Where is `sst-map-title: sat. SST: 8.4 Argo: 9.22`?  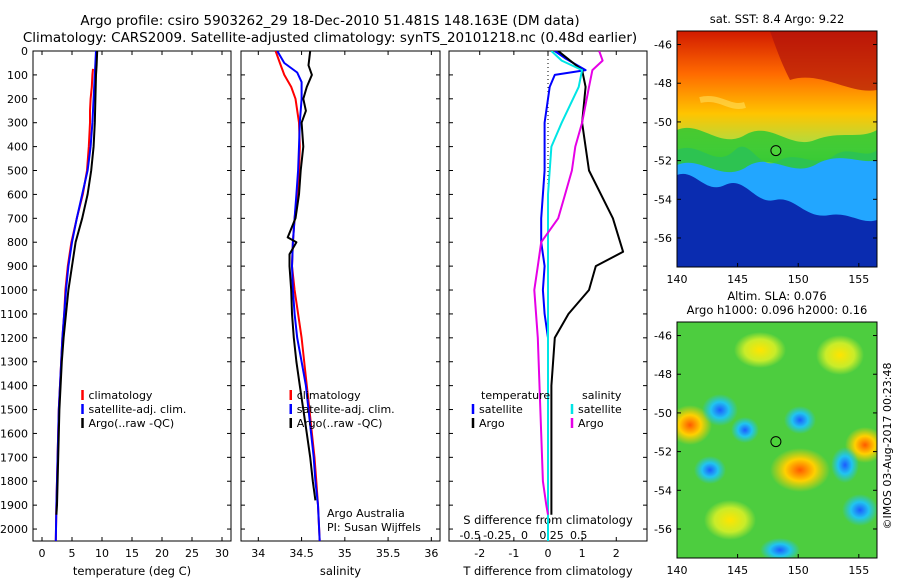 sst-map-title: sat. SST: 8.4 Argo: 9.22 is located at coordinates (777, 19).